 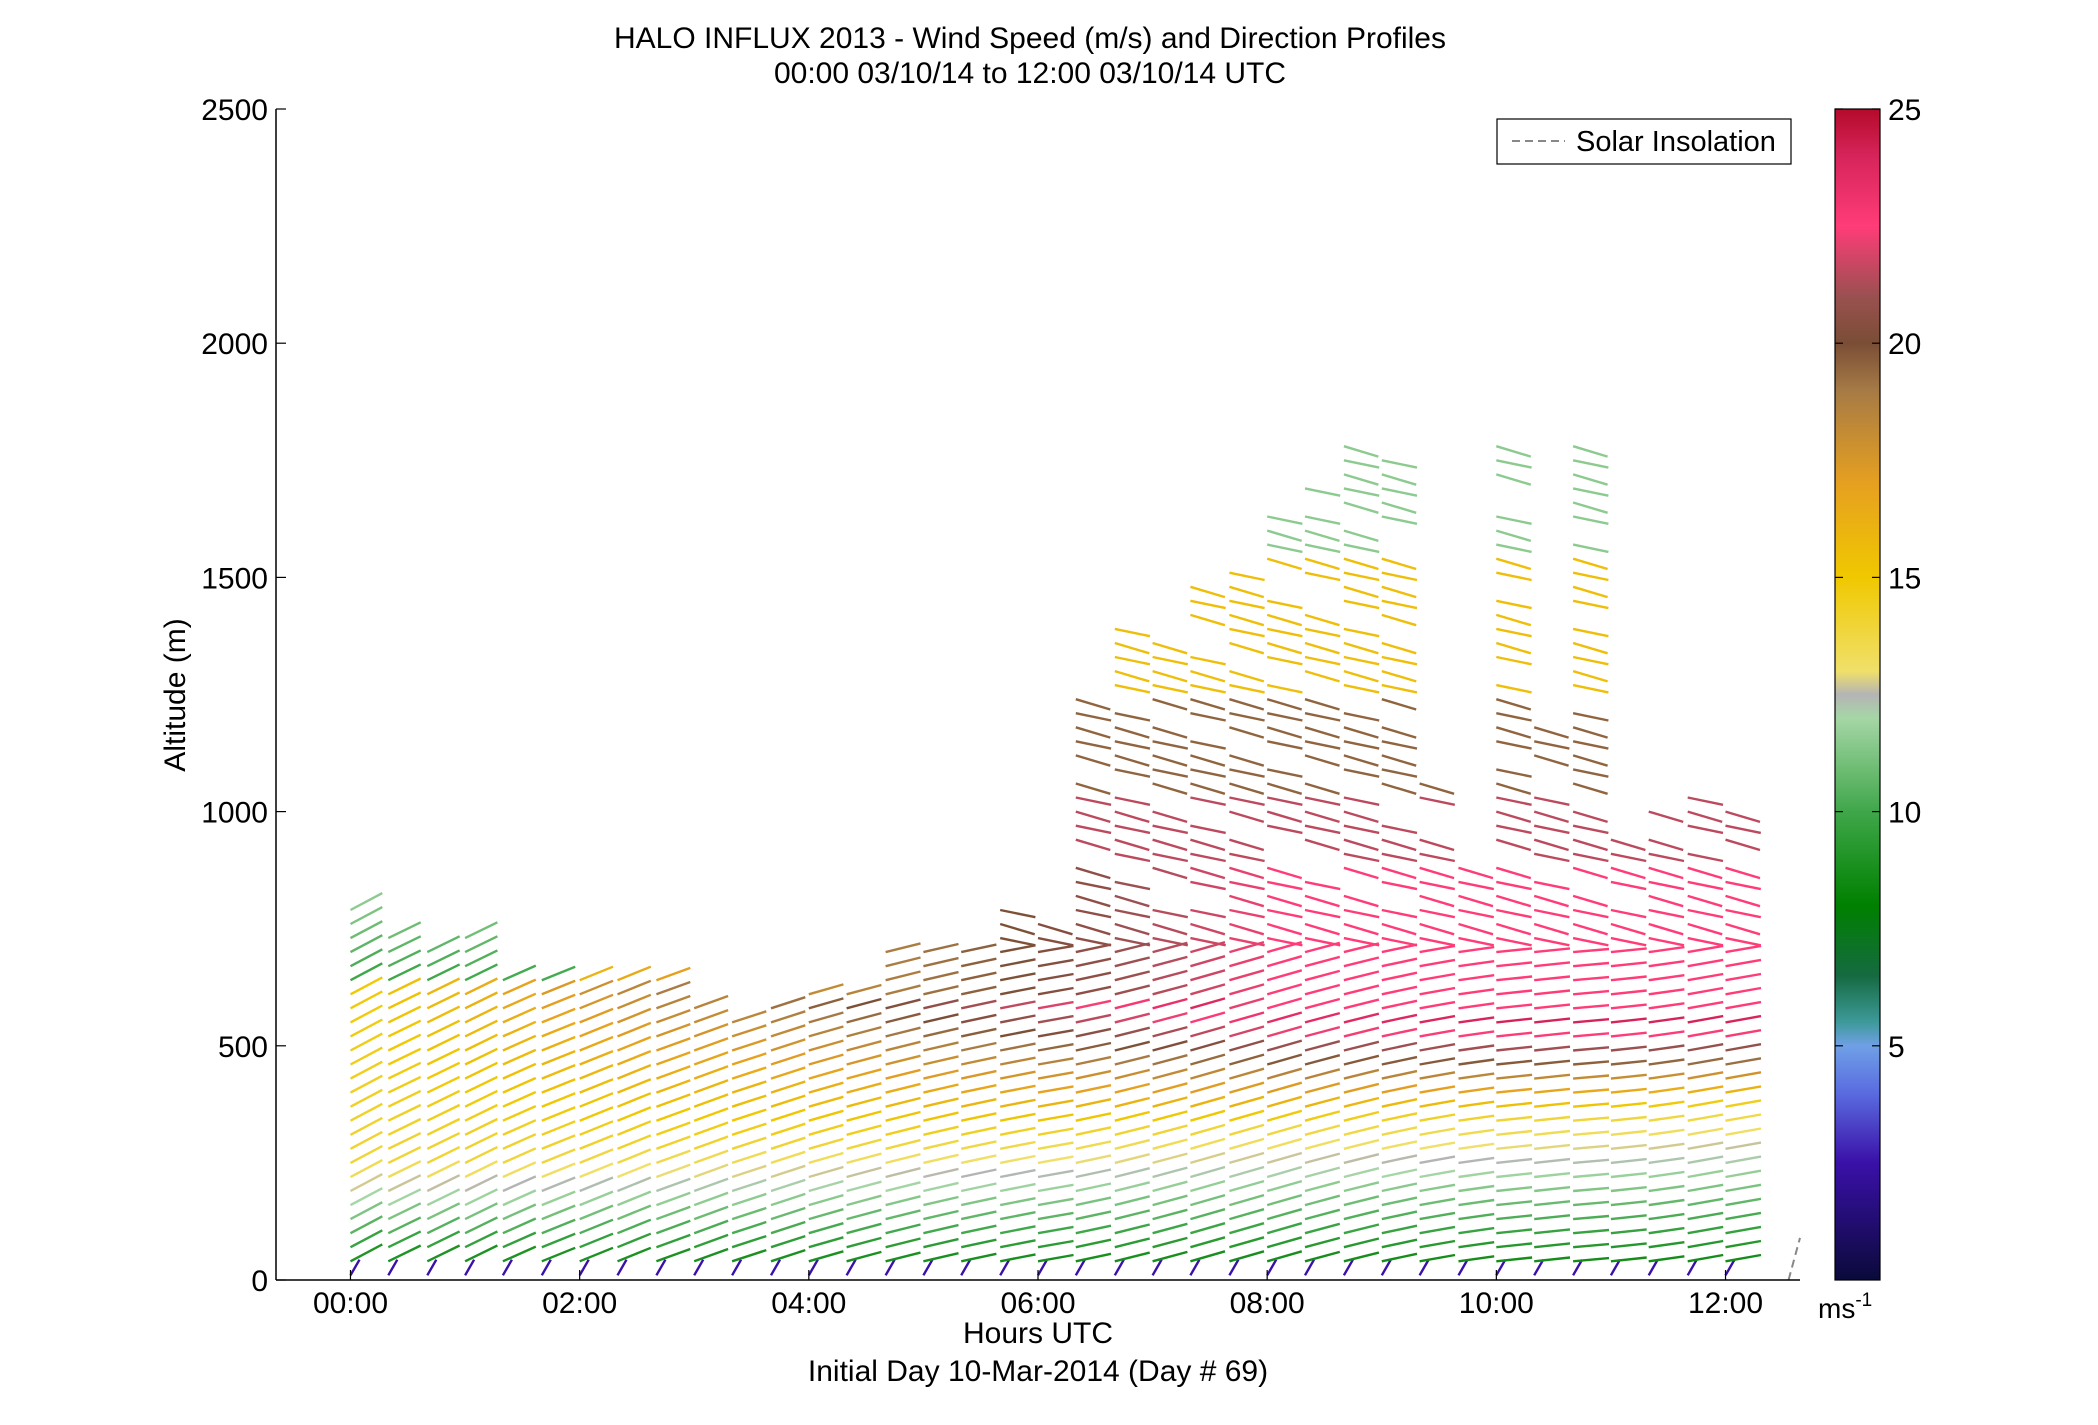 What do you see at coordinates (1845, 1307) in the screenshot?
I see `colorbar-unit: ms-1` at bounding box center [1845, 1307].